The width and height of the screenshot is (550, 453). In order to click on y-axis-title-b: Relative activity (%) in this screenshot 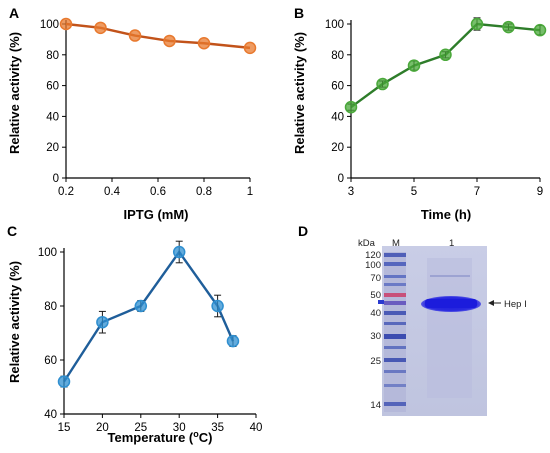, I will do `click(299, 93)`.